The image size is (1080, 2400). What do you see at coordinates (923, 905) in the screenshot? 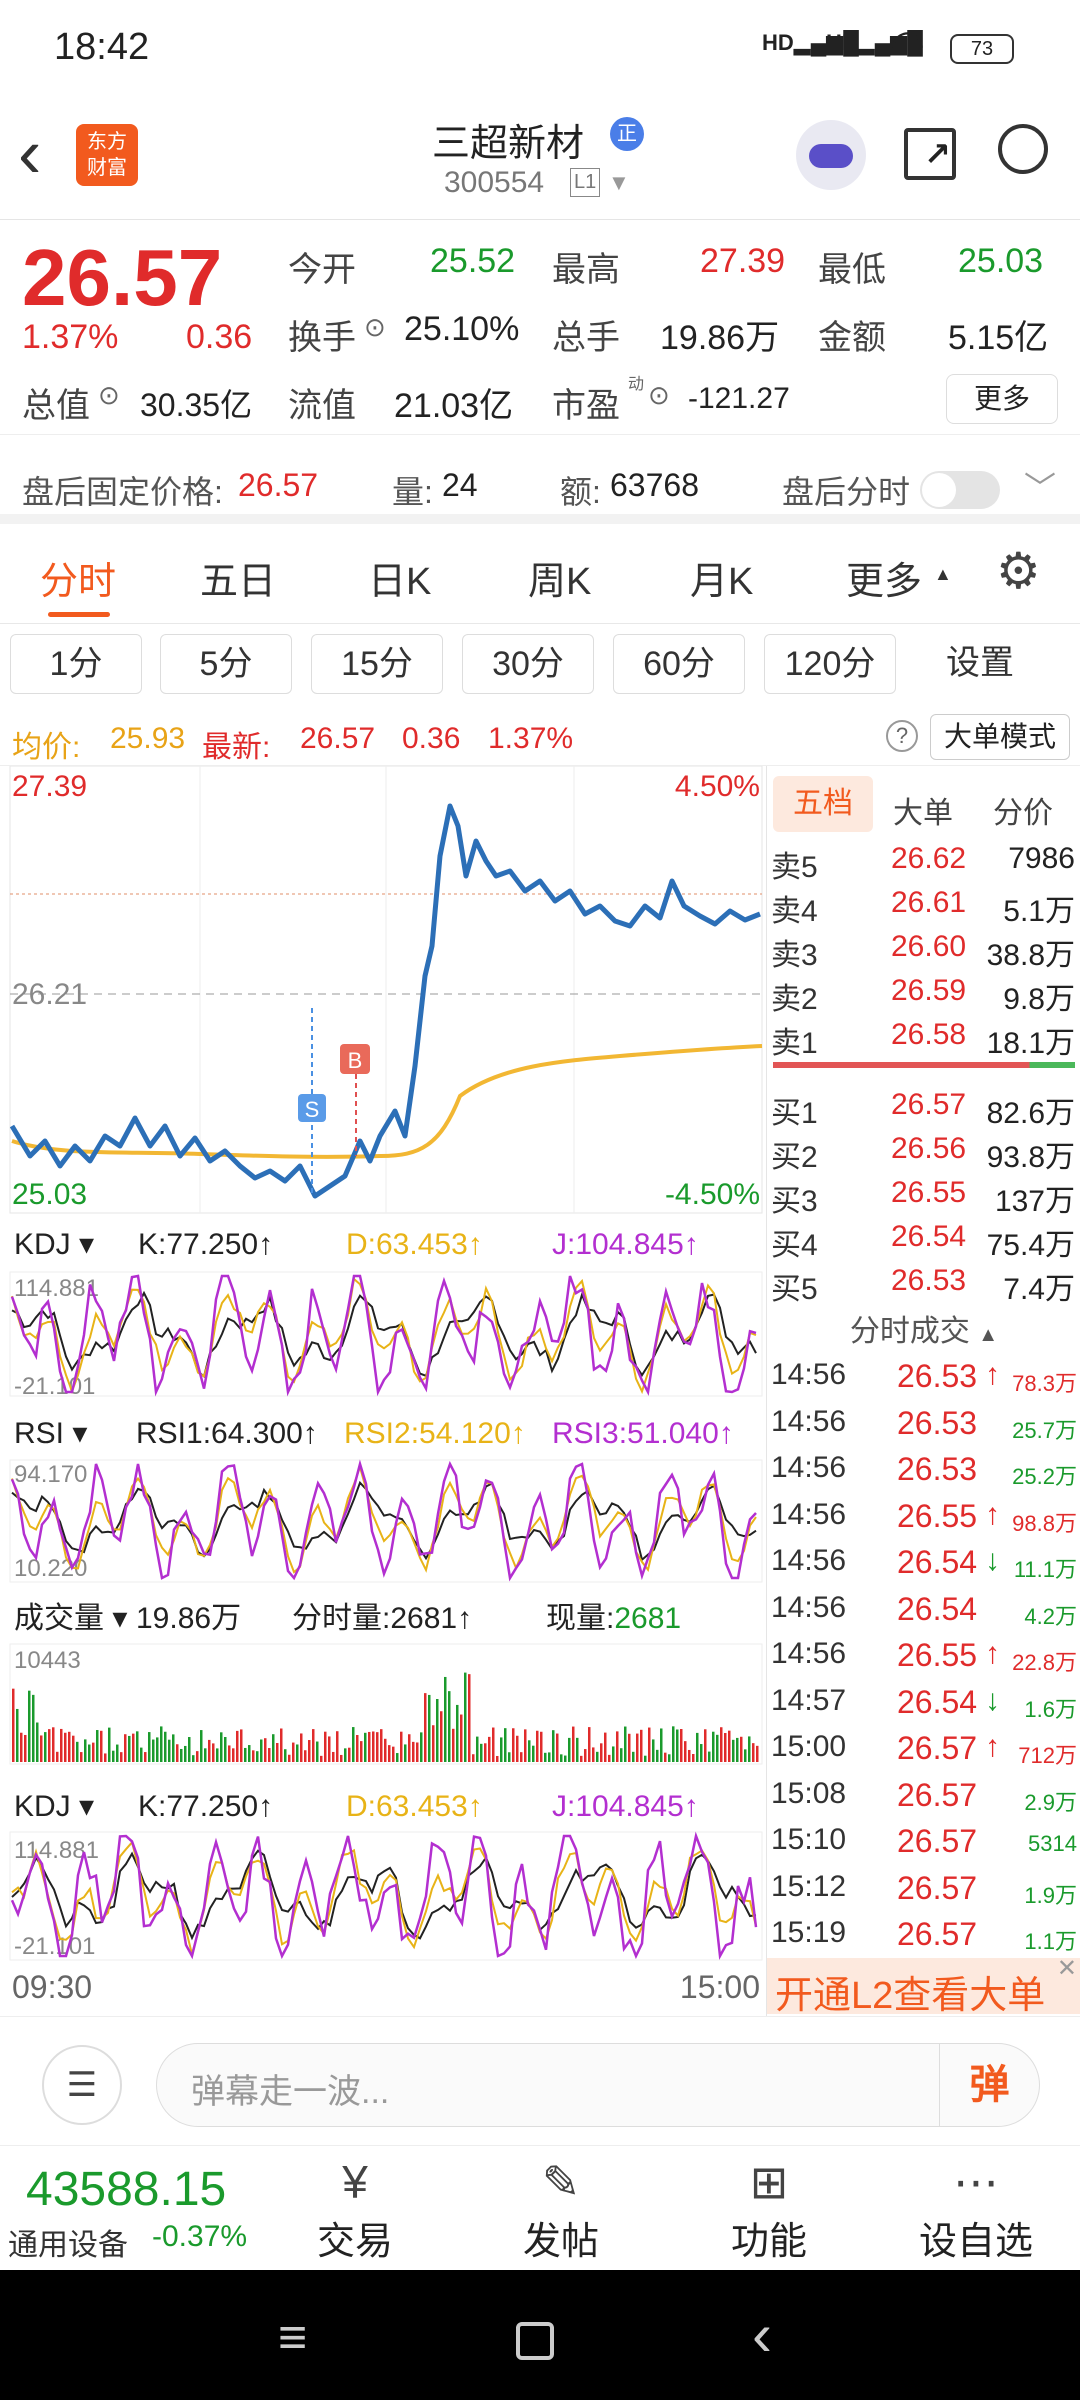
I see `book-row: 卖4 26.61 5.1万` at bounding box center [923, 905].